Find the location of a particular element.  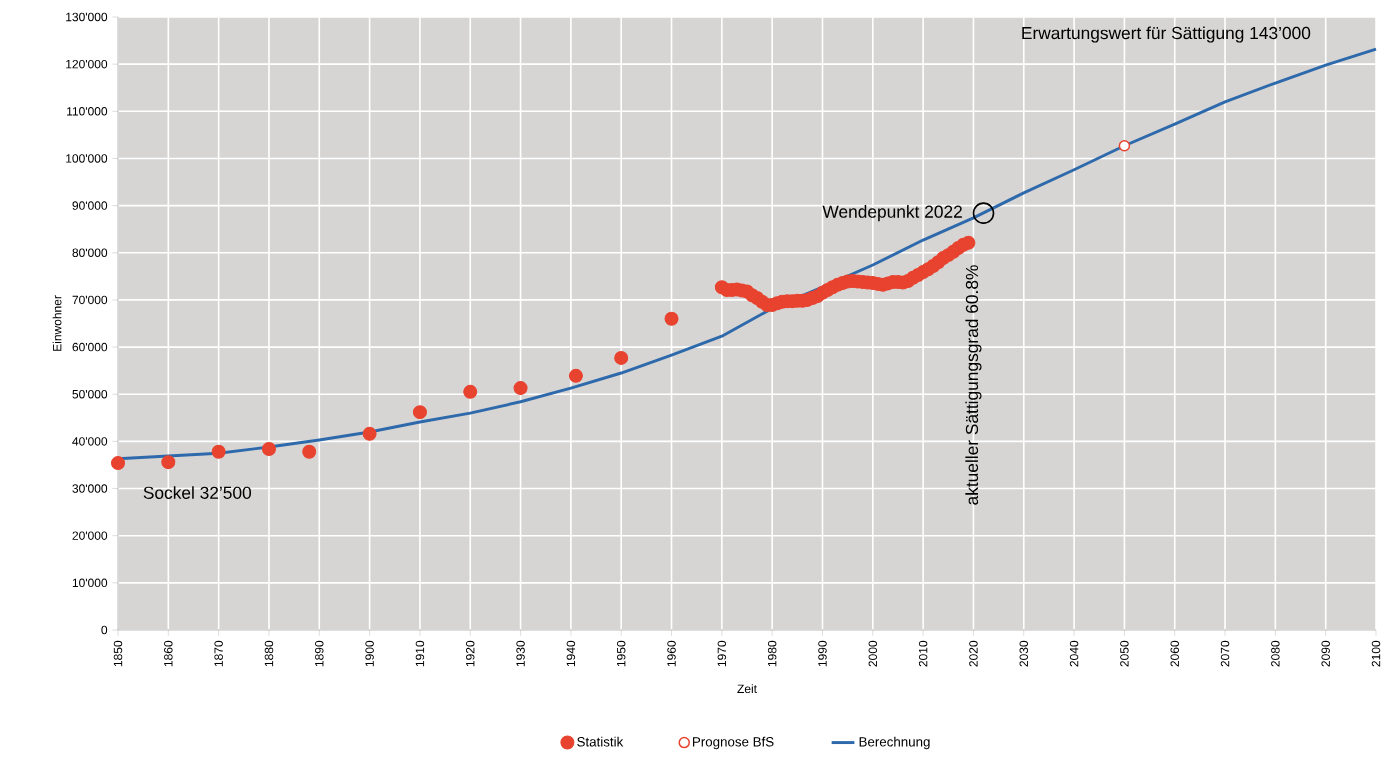

y-tick-label: 120'000 is located at coordinates (87, 64).